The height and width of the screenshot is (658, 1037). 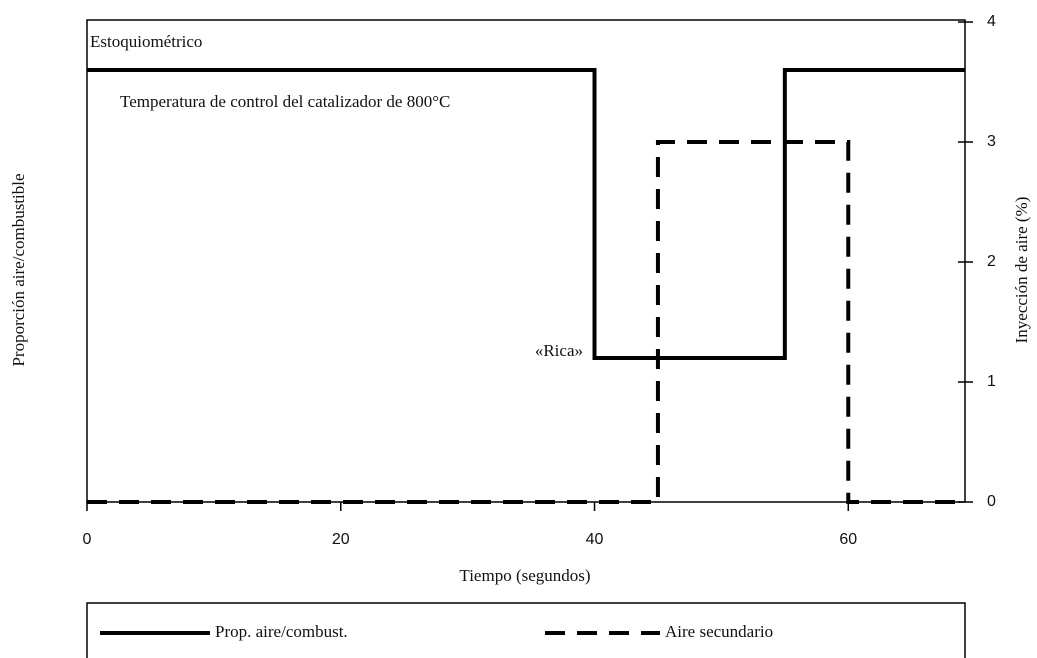 What do you see at coordinates (595, 539) in the screenshot?
I see `x-tick-label: 40` at bounding box center [595, 539].